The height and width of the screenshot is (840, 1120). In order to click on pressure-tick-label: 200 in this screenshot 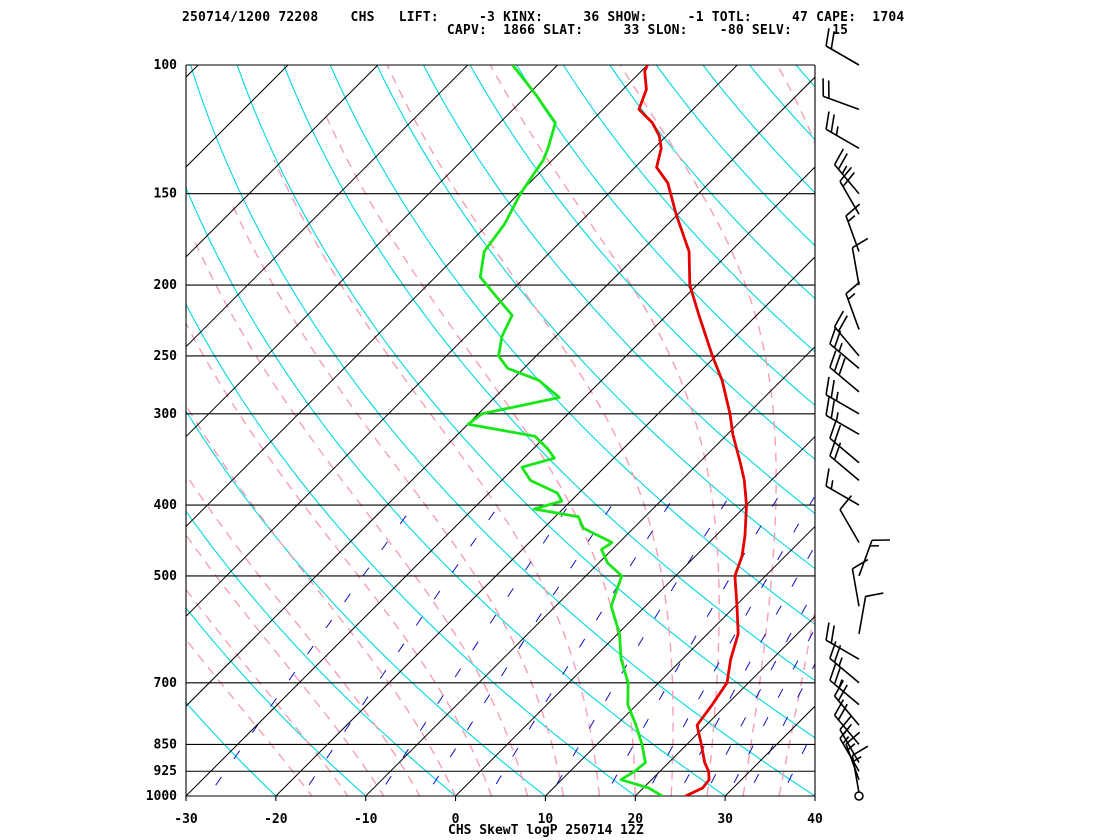, I will do `click(166, 285)`.